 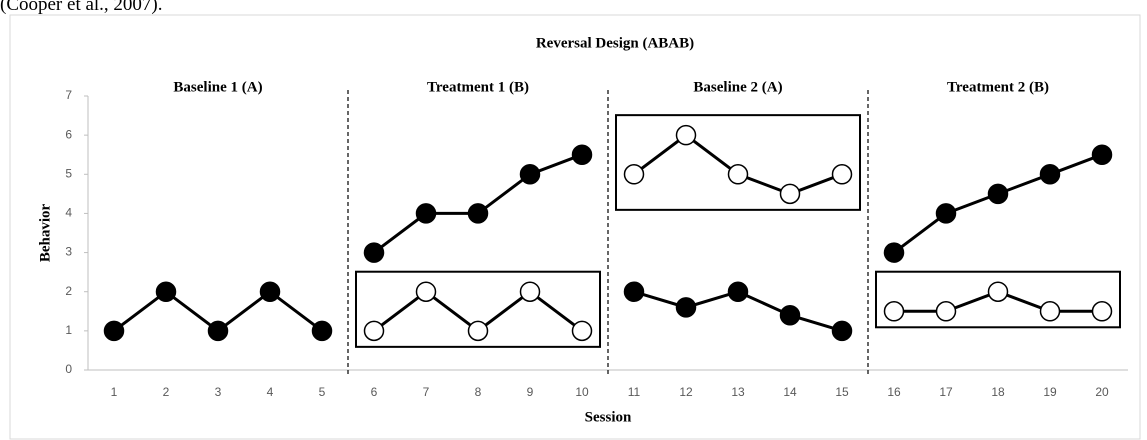 I want to click on x-tick-label: 7, so click(x=426, y=392).